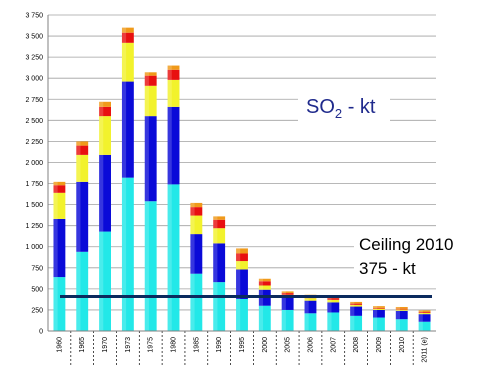  I want to click on y-tick-label: 2 750, so click(34, 100).